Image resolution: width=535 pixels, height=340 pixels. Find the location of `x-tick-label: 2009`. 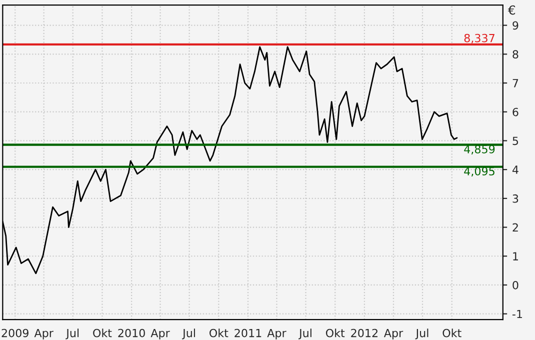

x-tick-label: 2009 is located at coordinates (15, 333).